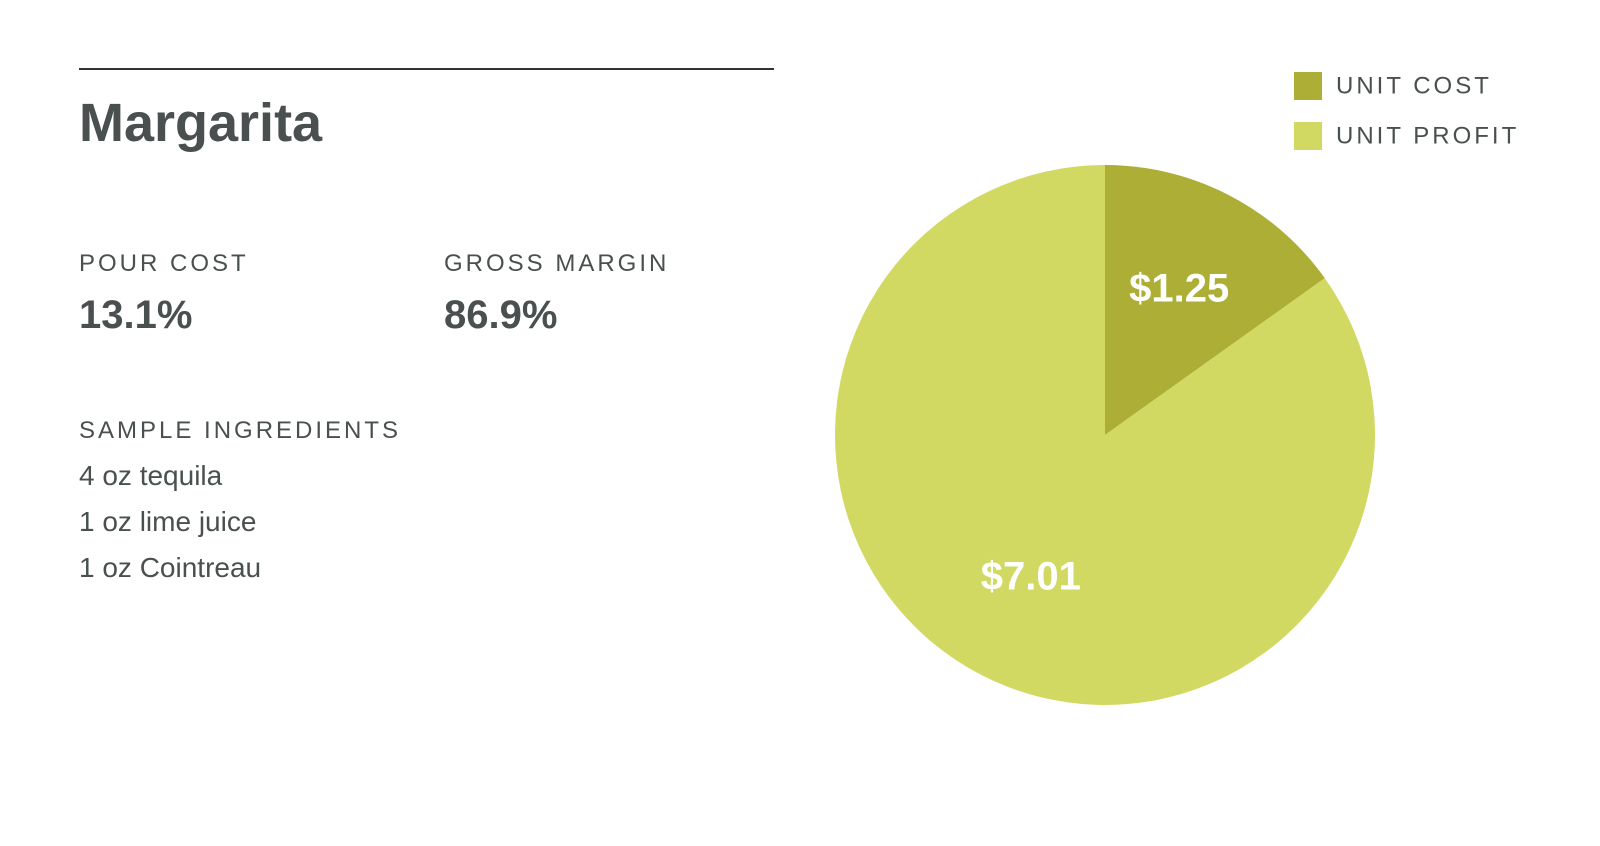 Image resolution: width=1600 pixels, height=846 pixels. What do you see at coordinates (557, 263) in the screenshot?
I see `stat-label: GROSS MARGIN` at bounding box center [557, 263].